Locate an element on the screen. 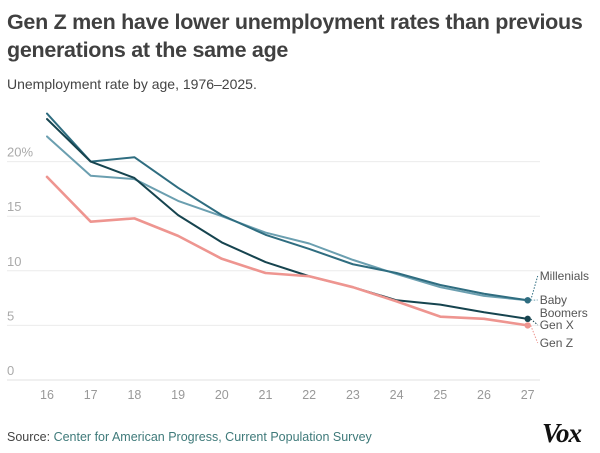 The image size is (600, 453). x-tick-label: 18 is located at coordinates (134, 395).